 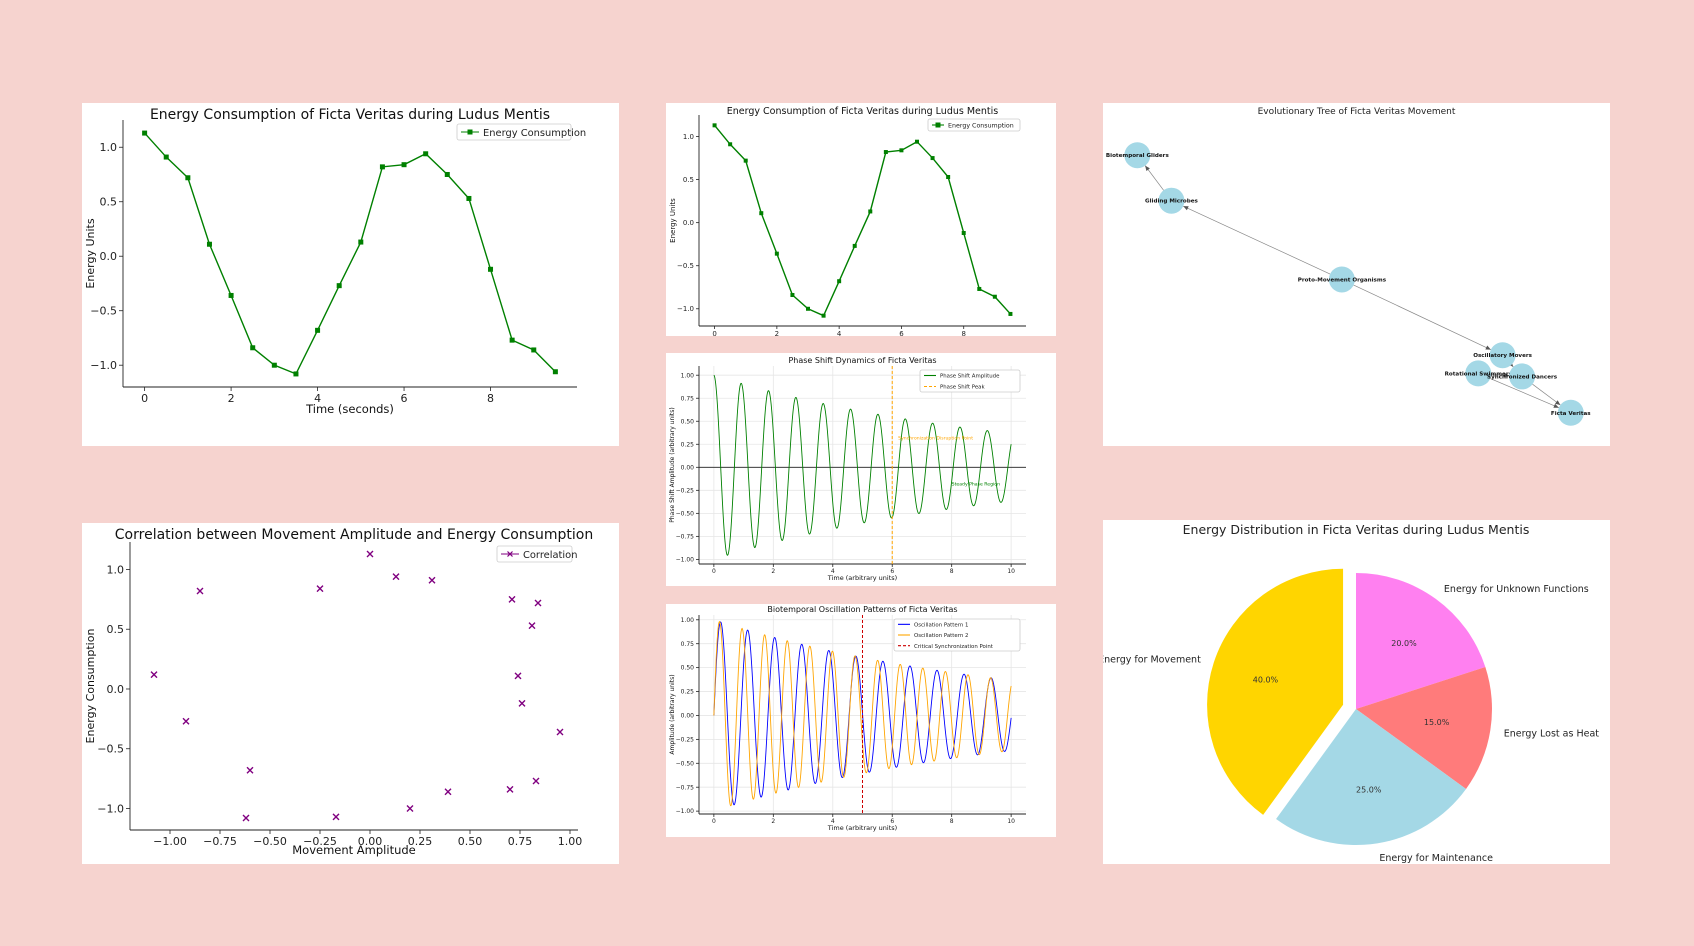 What do you see at coordinates (220, 841) in the screenshot?
I see `x-tick-label: −0.75` at bounding box center [220, 841].